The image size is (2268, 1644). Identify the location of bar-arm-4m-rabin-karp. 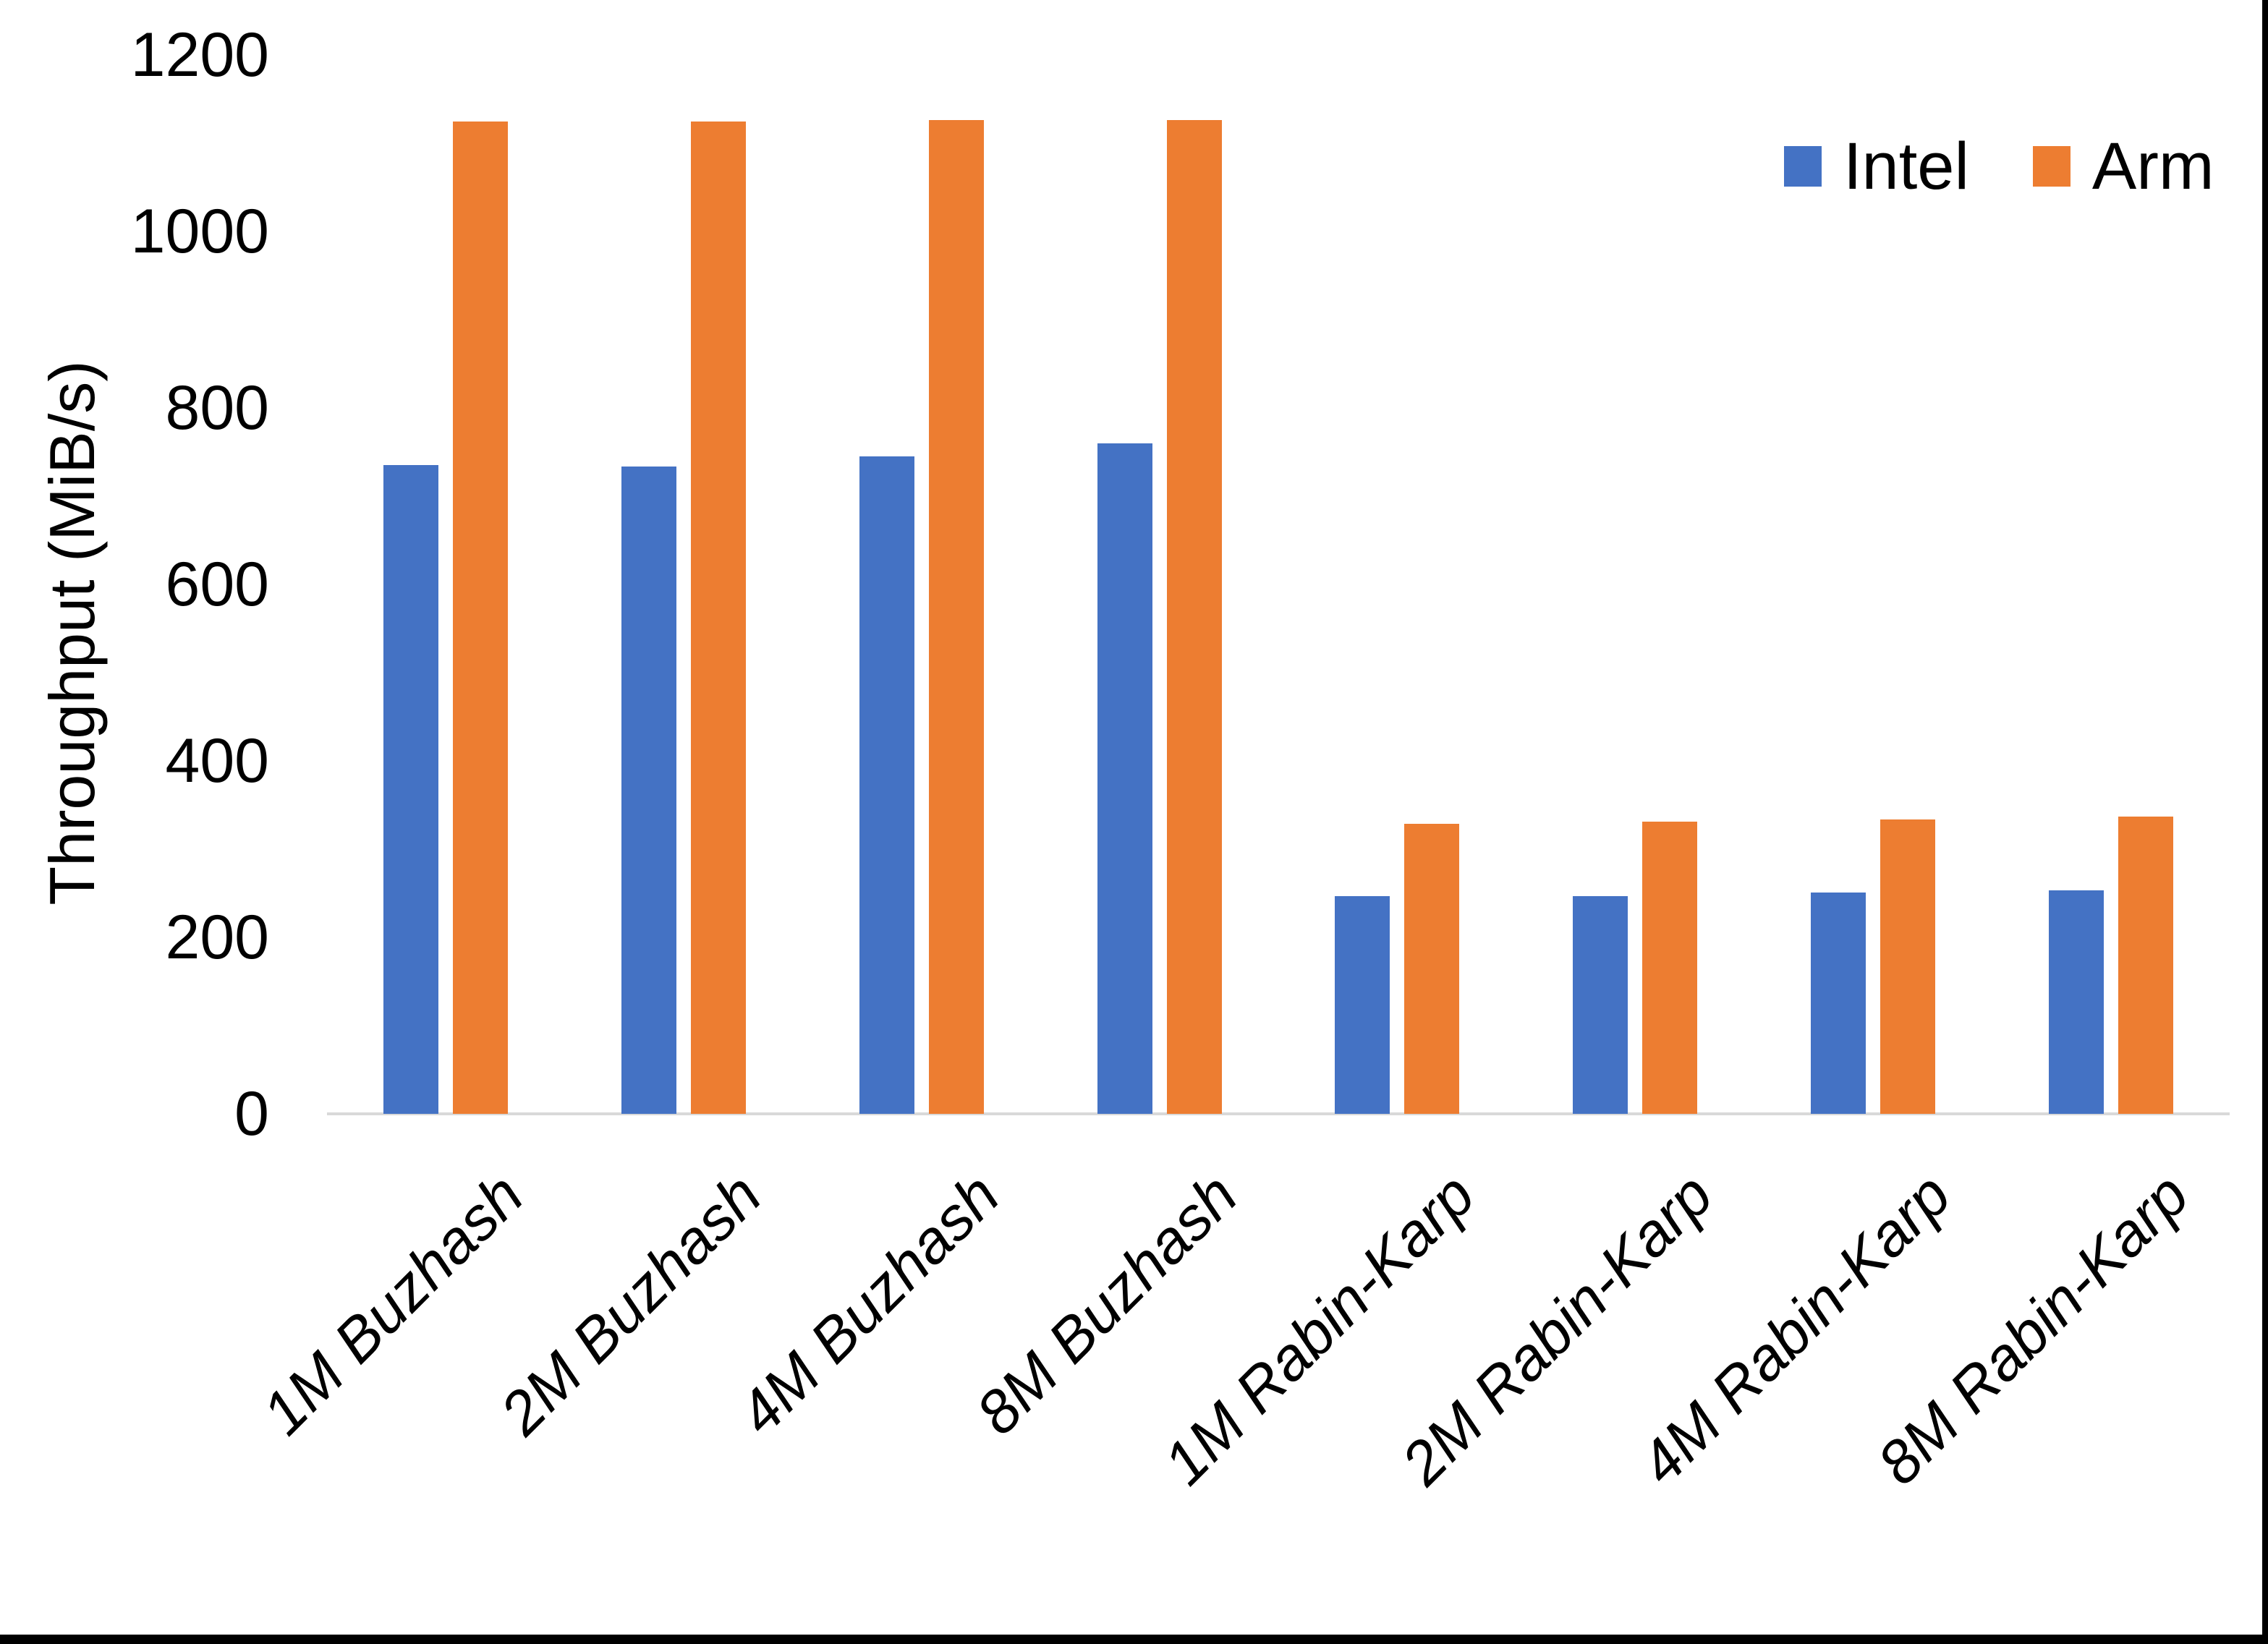
(1907, 966).